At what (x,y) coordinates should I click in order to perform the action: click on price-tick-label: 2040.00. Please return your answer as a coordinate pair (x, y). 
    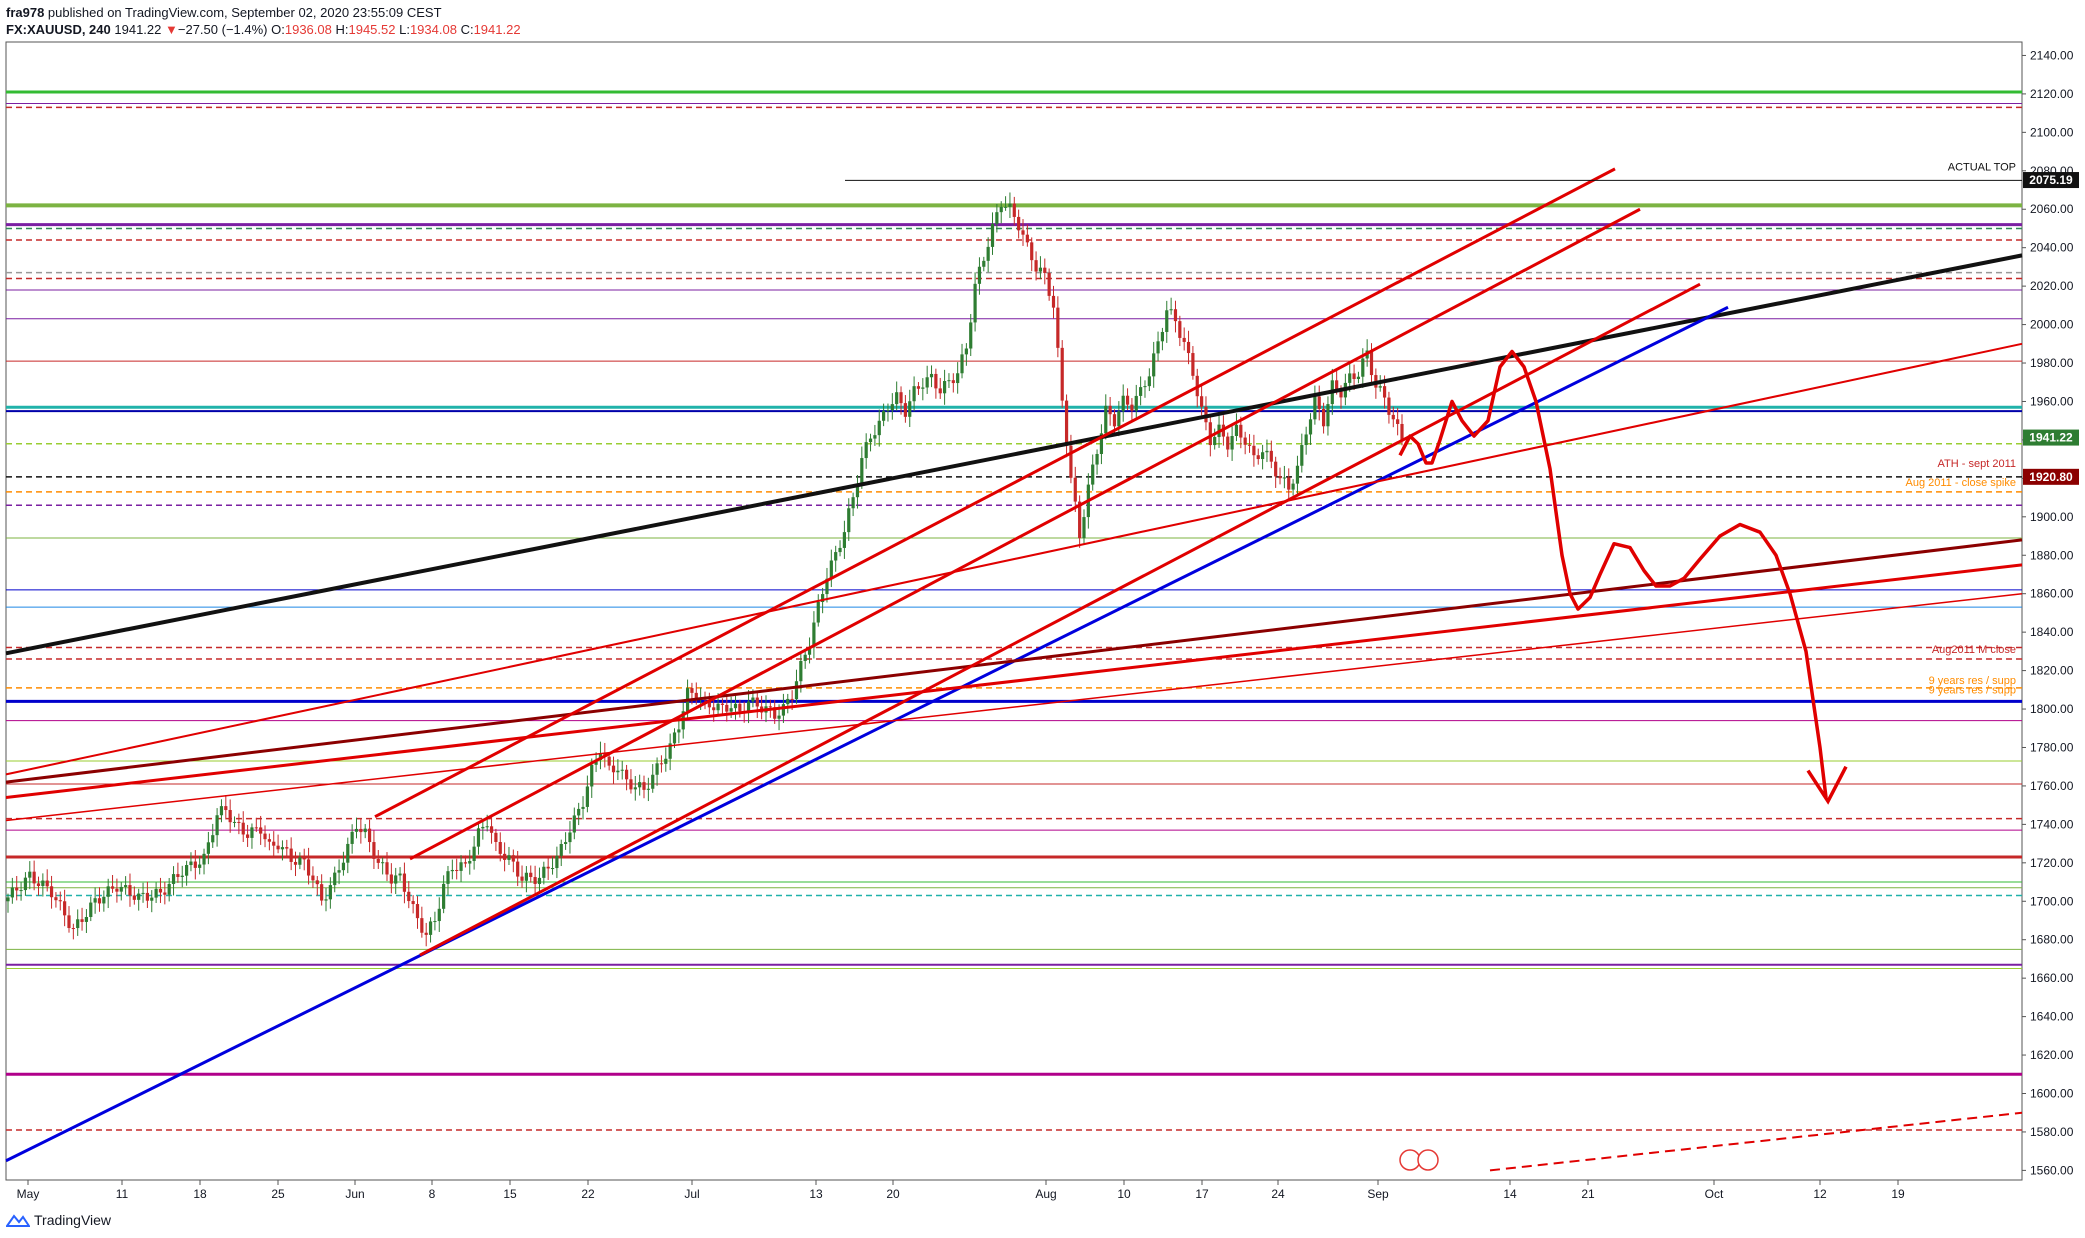
    Looking at the image, I should click on (2052, 248).